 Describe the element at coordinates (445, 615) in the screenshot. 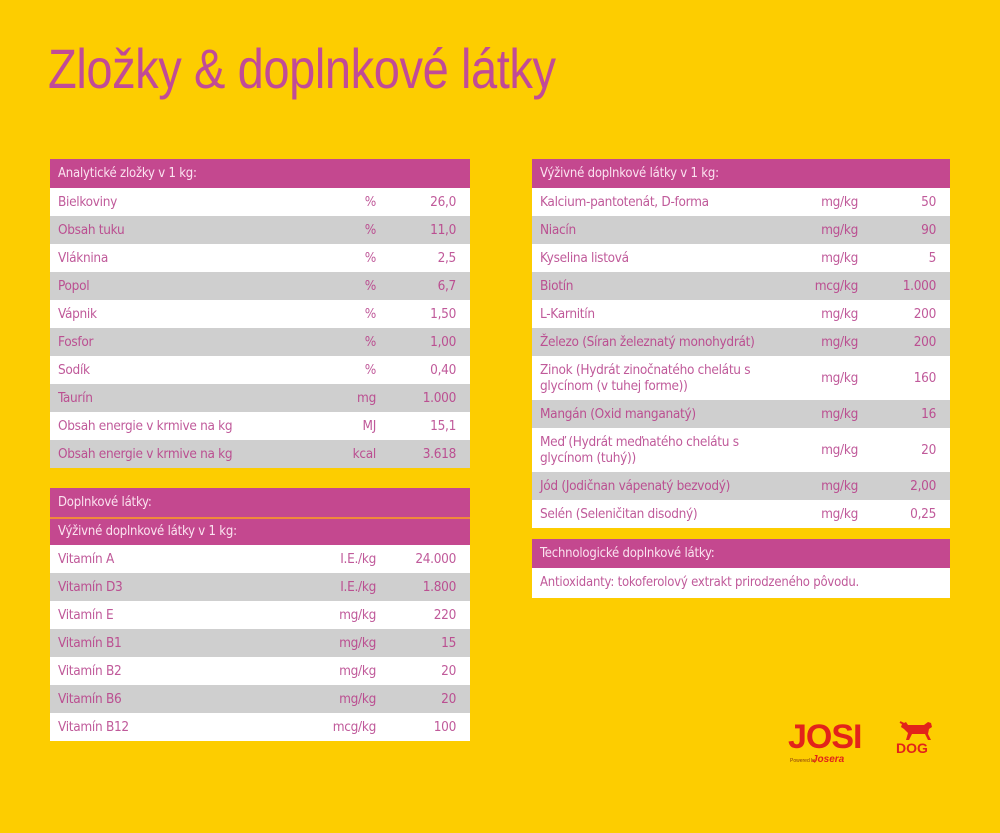

I see `row-value: 220` at that location.